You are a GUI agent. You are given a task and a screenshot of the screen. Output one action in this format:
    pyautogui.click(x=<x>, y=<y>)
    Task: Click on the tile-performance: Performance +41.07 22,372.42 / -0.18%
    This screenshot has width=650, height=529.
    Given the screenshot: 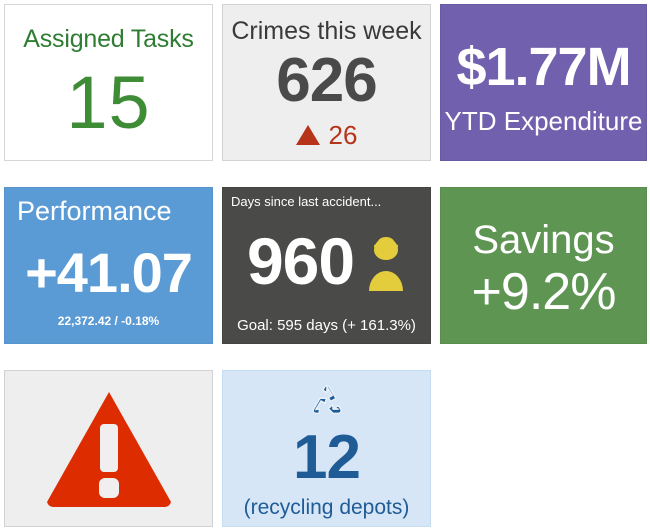 What is the action you would take?
    pyautogui.click(x=108, y=265)
    